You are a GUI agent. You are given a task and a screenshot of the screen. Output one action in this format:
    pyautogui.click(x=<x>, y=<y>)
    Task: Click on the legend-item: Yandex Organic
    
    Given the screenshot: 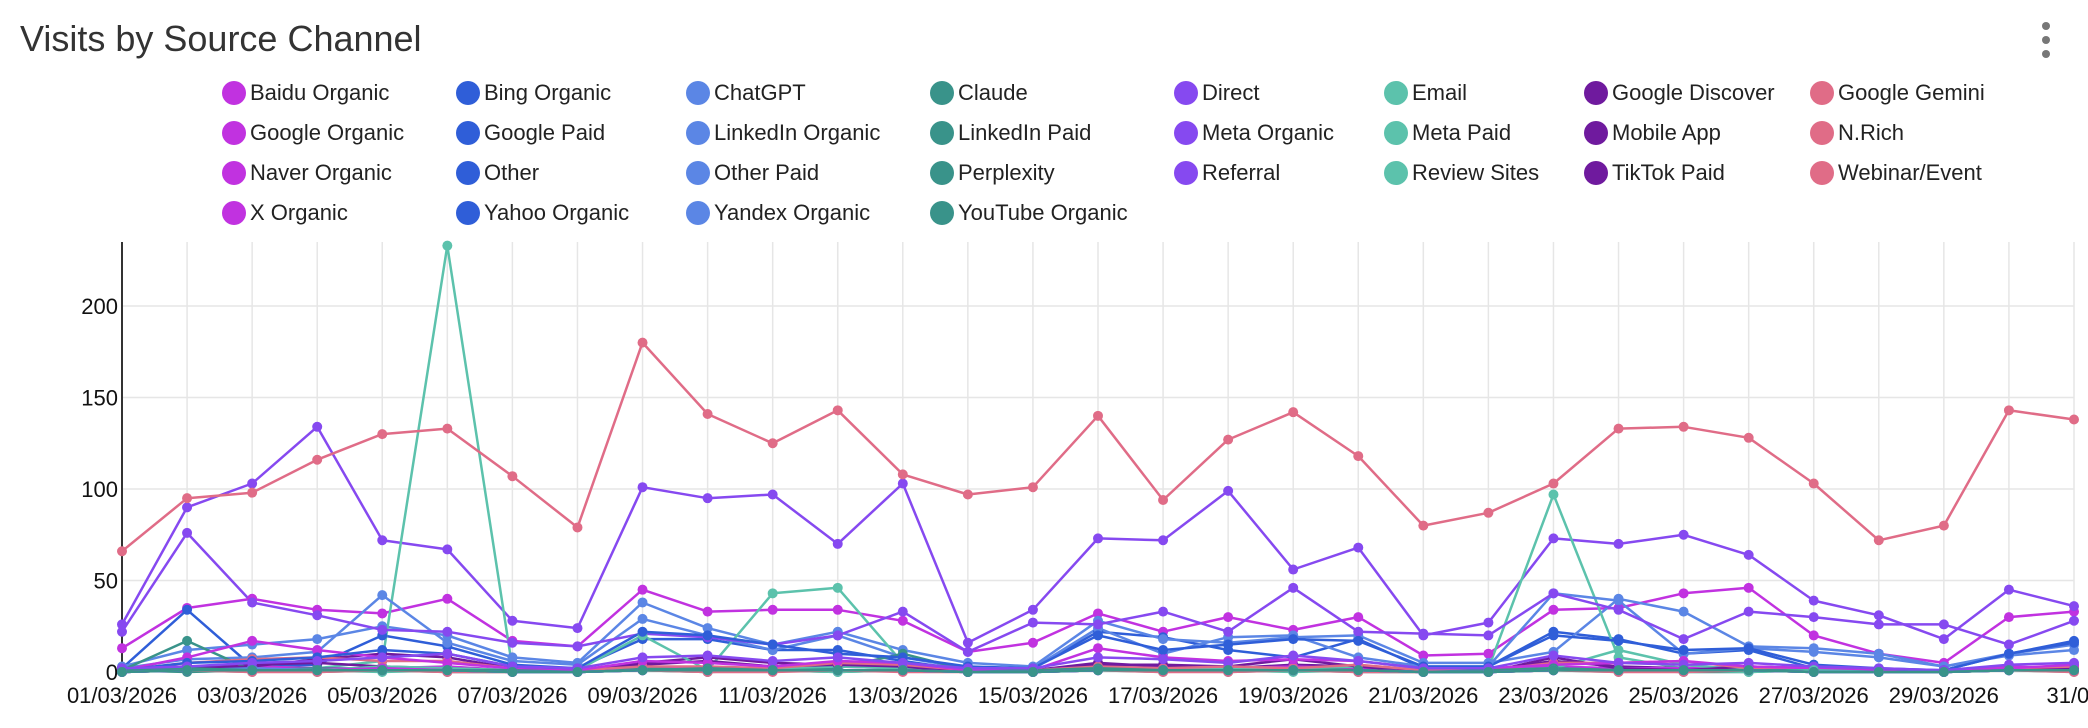 What is the action you would take?
    pyautogui.click(x=778, y=213)
    